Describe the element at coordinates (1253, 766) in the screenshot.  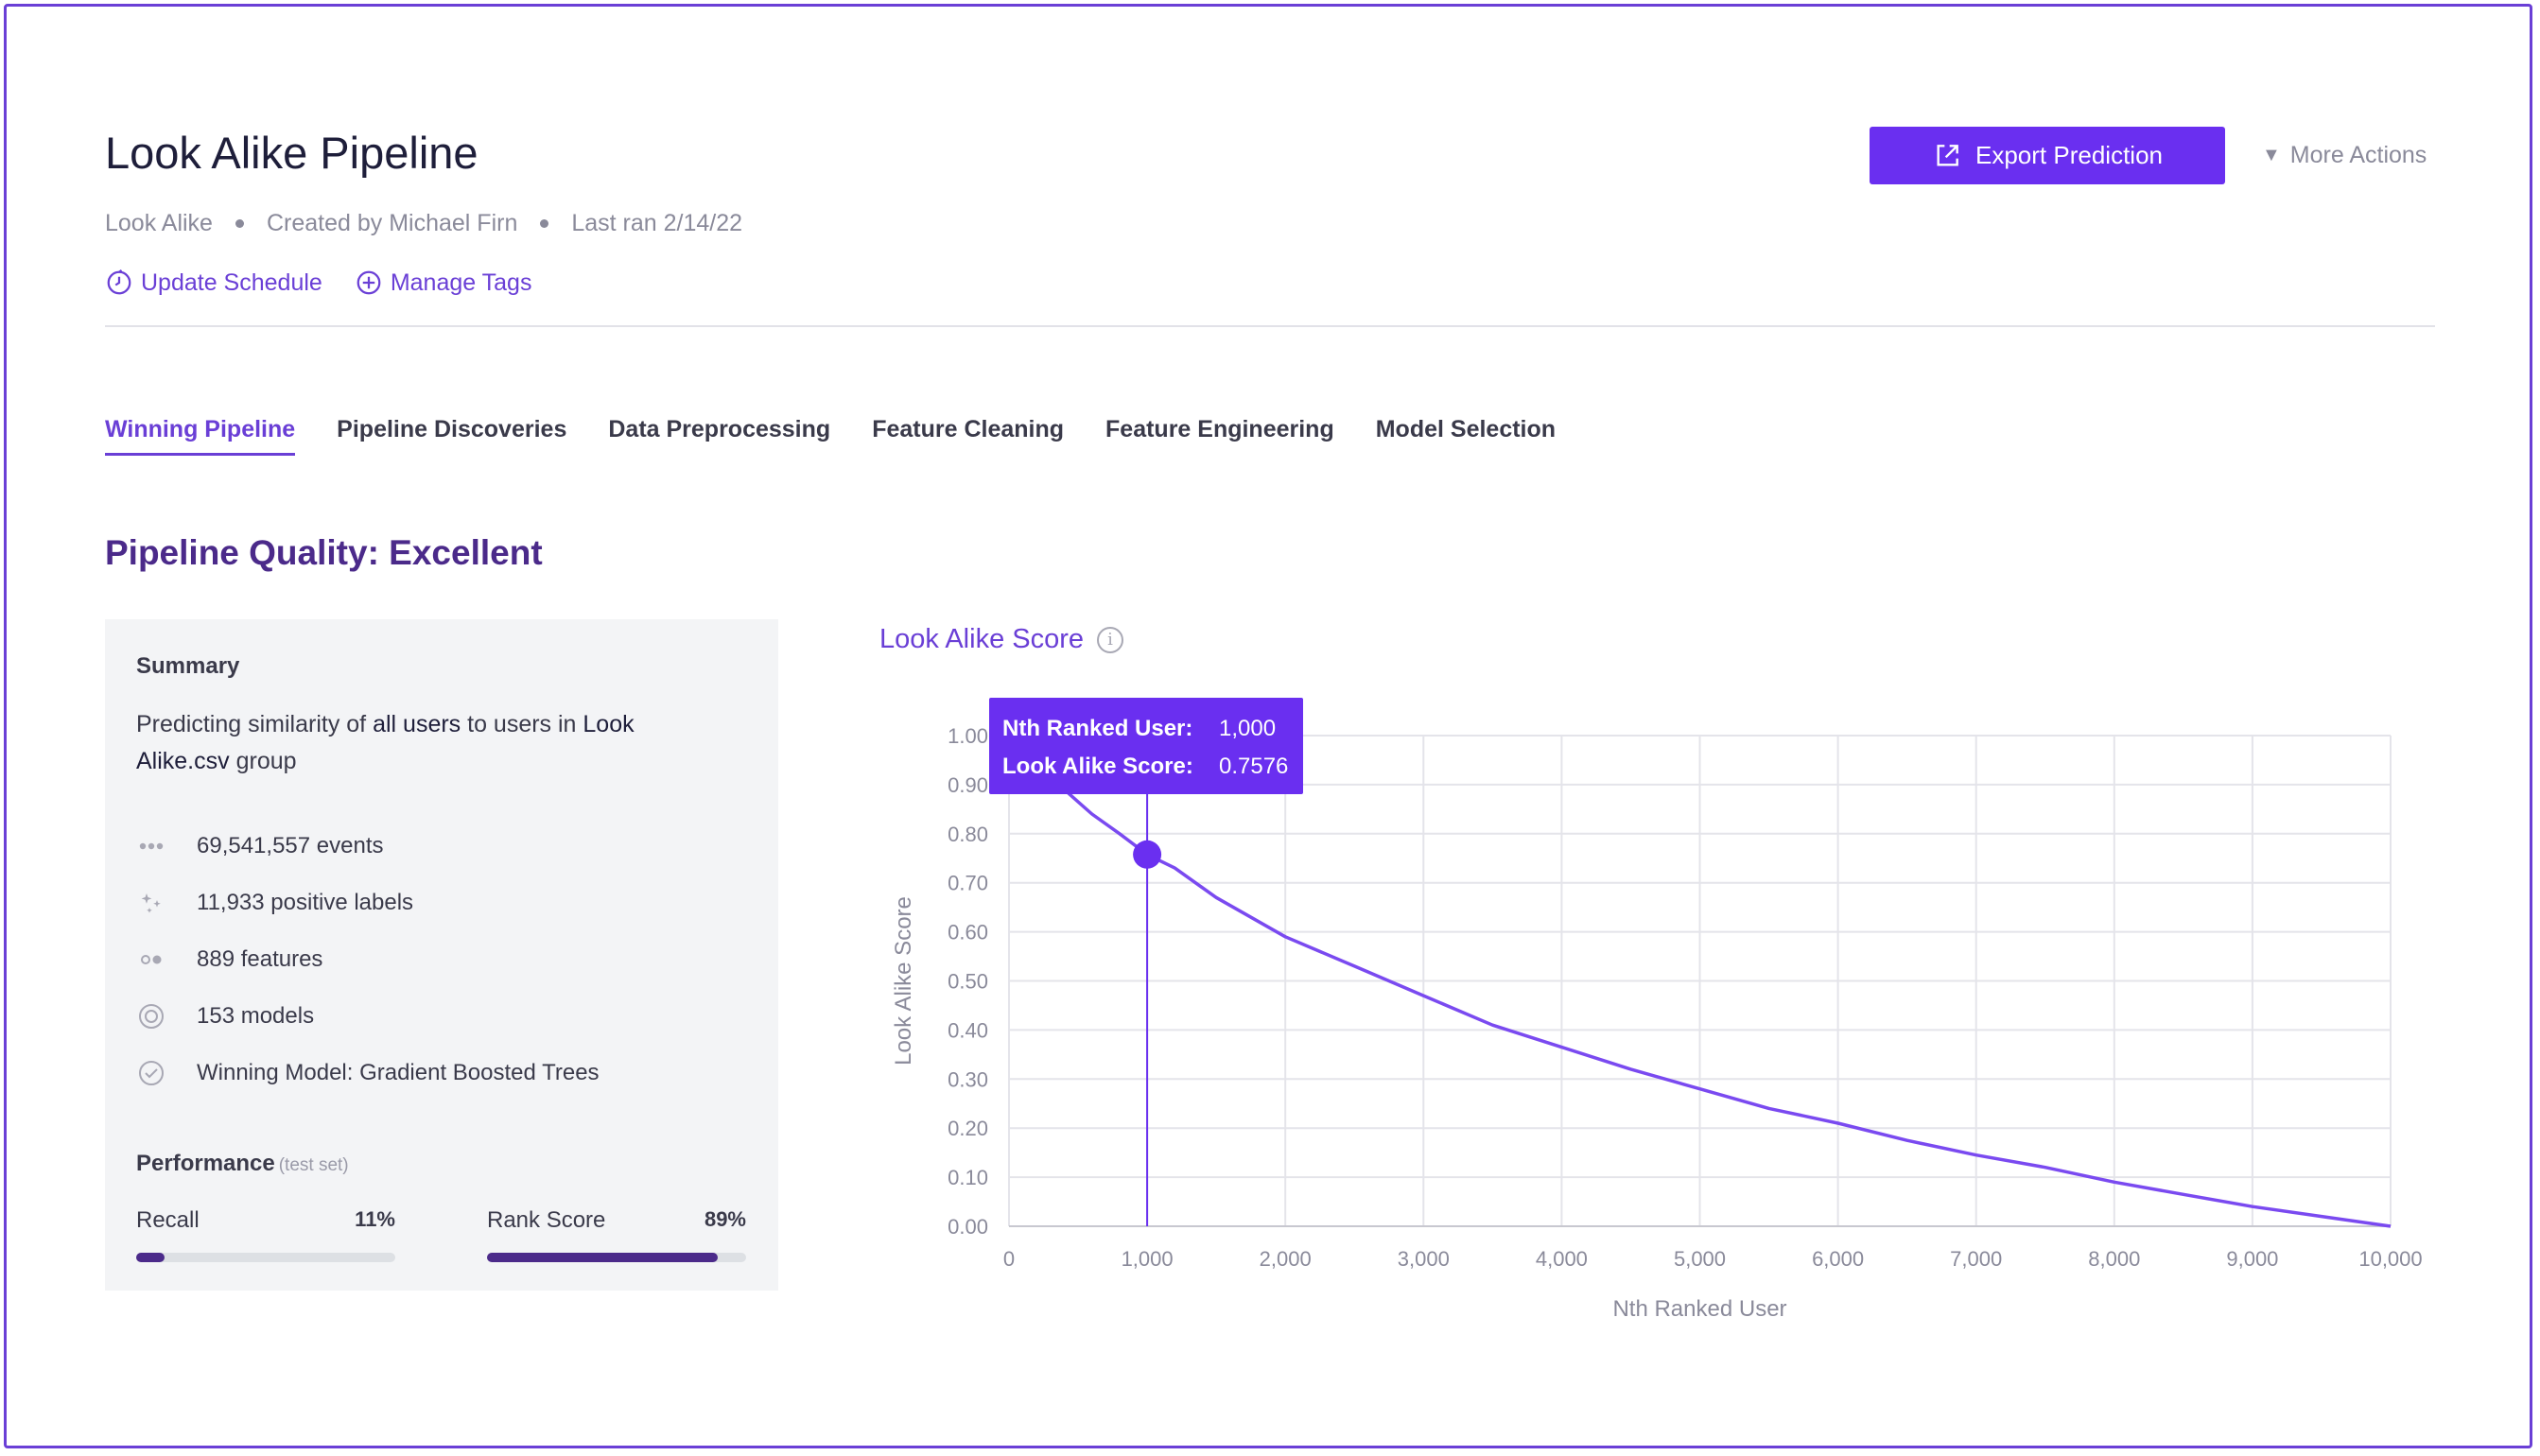
I see `tooltip-y-value: 0.7576` at that location.